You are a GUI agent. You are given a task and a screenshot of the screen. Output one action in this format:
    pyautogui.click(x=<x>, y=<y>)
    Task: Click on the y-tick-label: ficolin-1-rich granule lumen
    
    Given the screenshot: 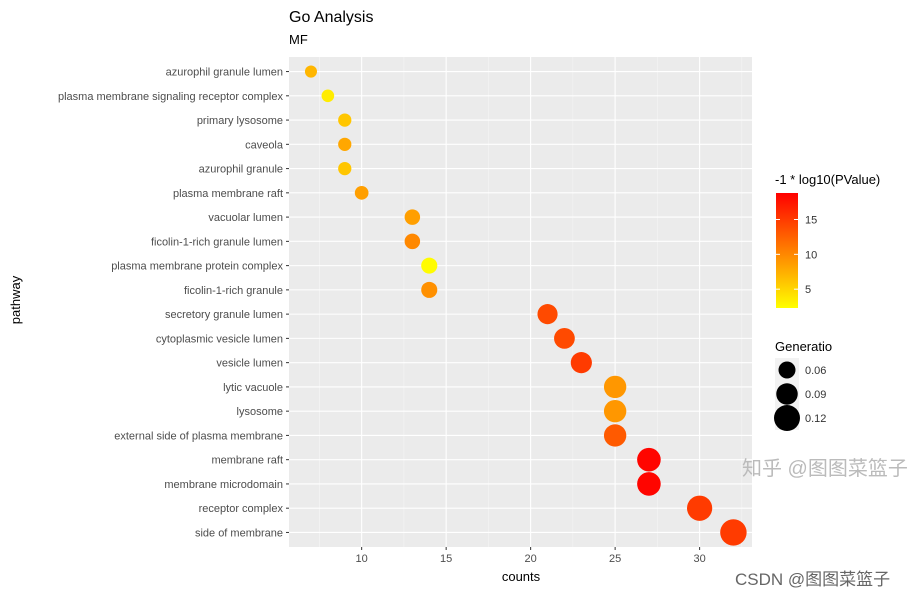 What is the action you would take?
    pyautogui.click(x=217, y=242)
    